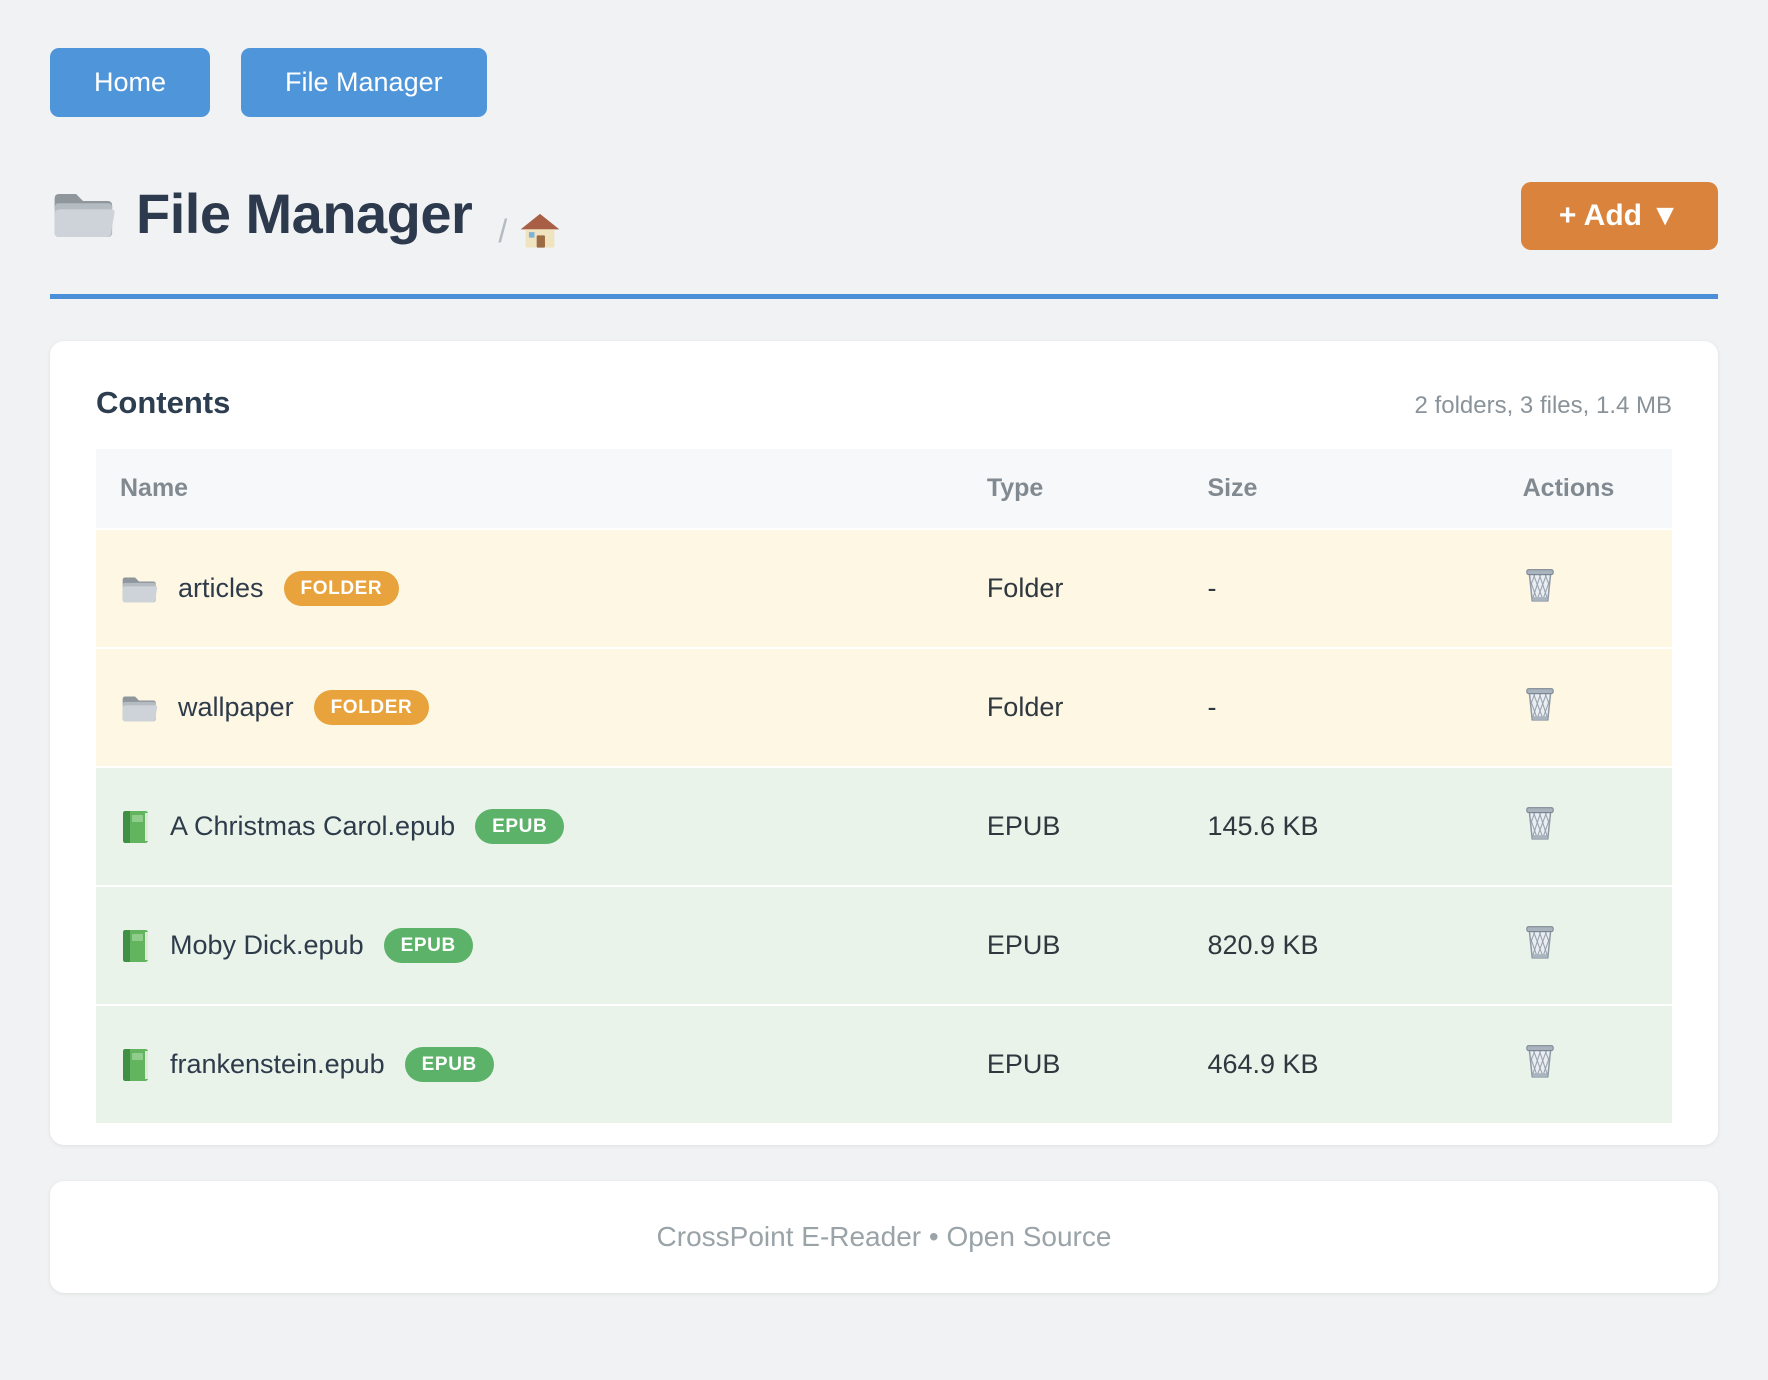  I want to click on size-cell: 820.9 KB, so click(1263, 945).